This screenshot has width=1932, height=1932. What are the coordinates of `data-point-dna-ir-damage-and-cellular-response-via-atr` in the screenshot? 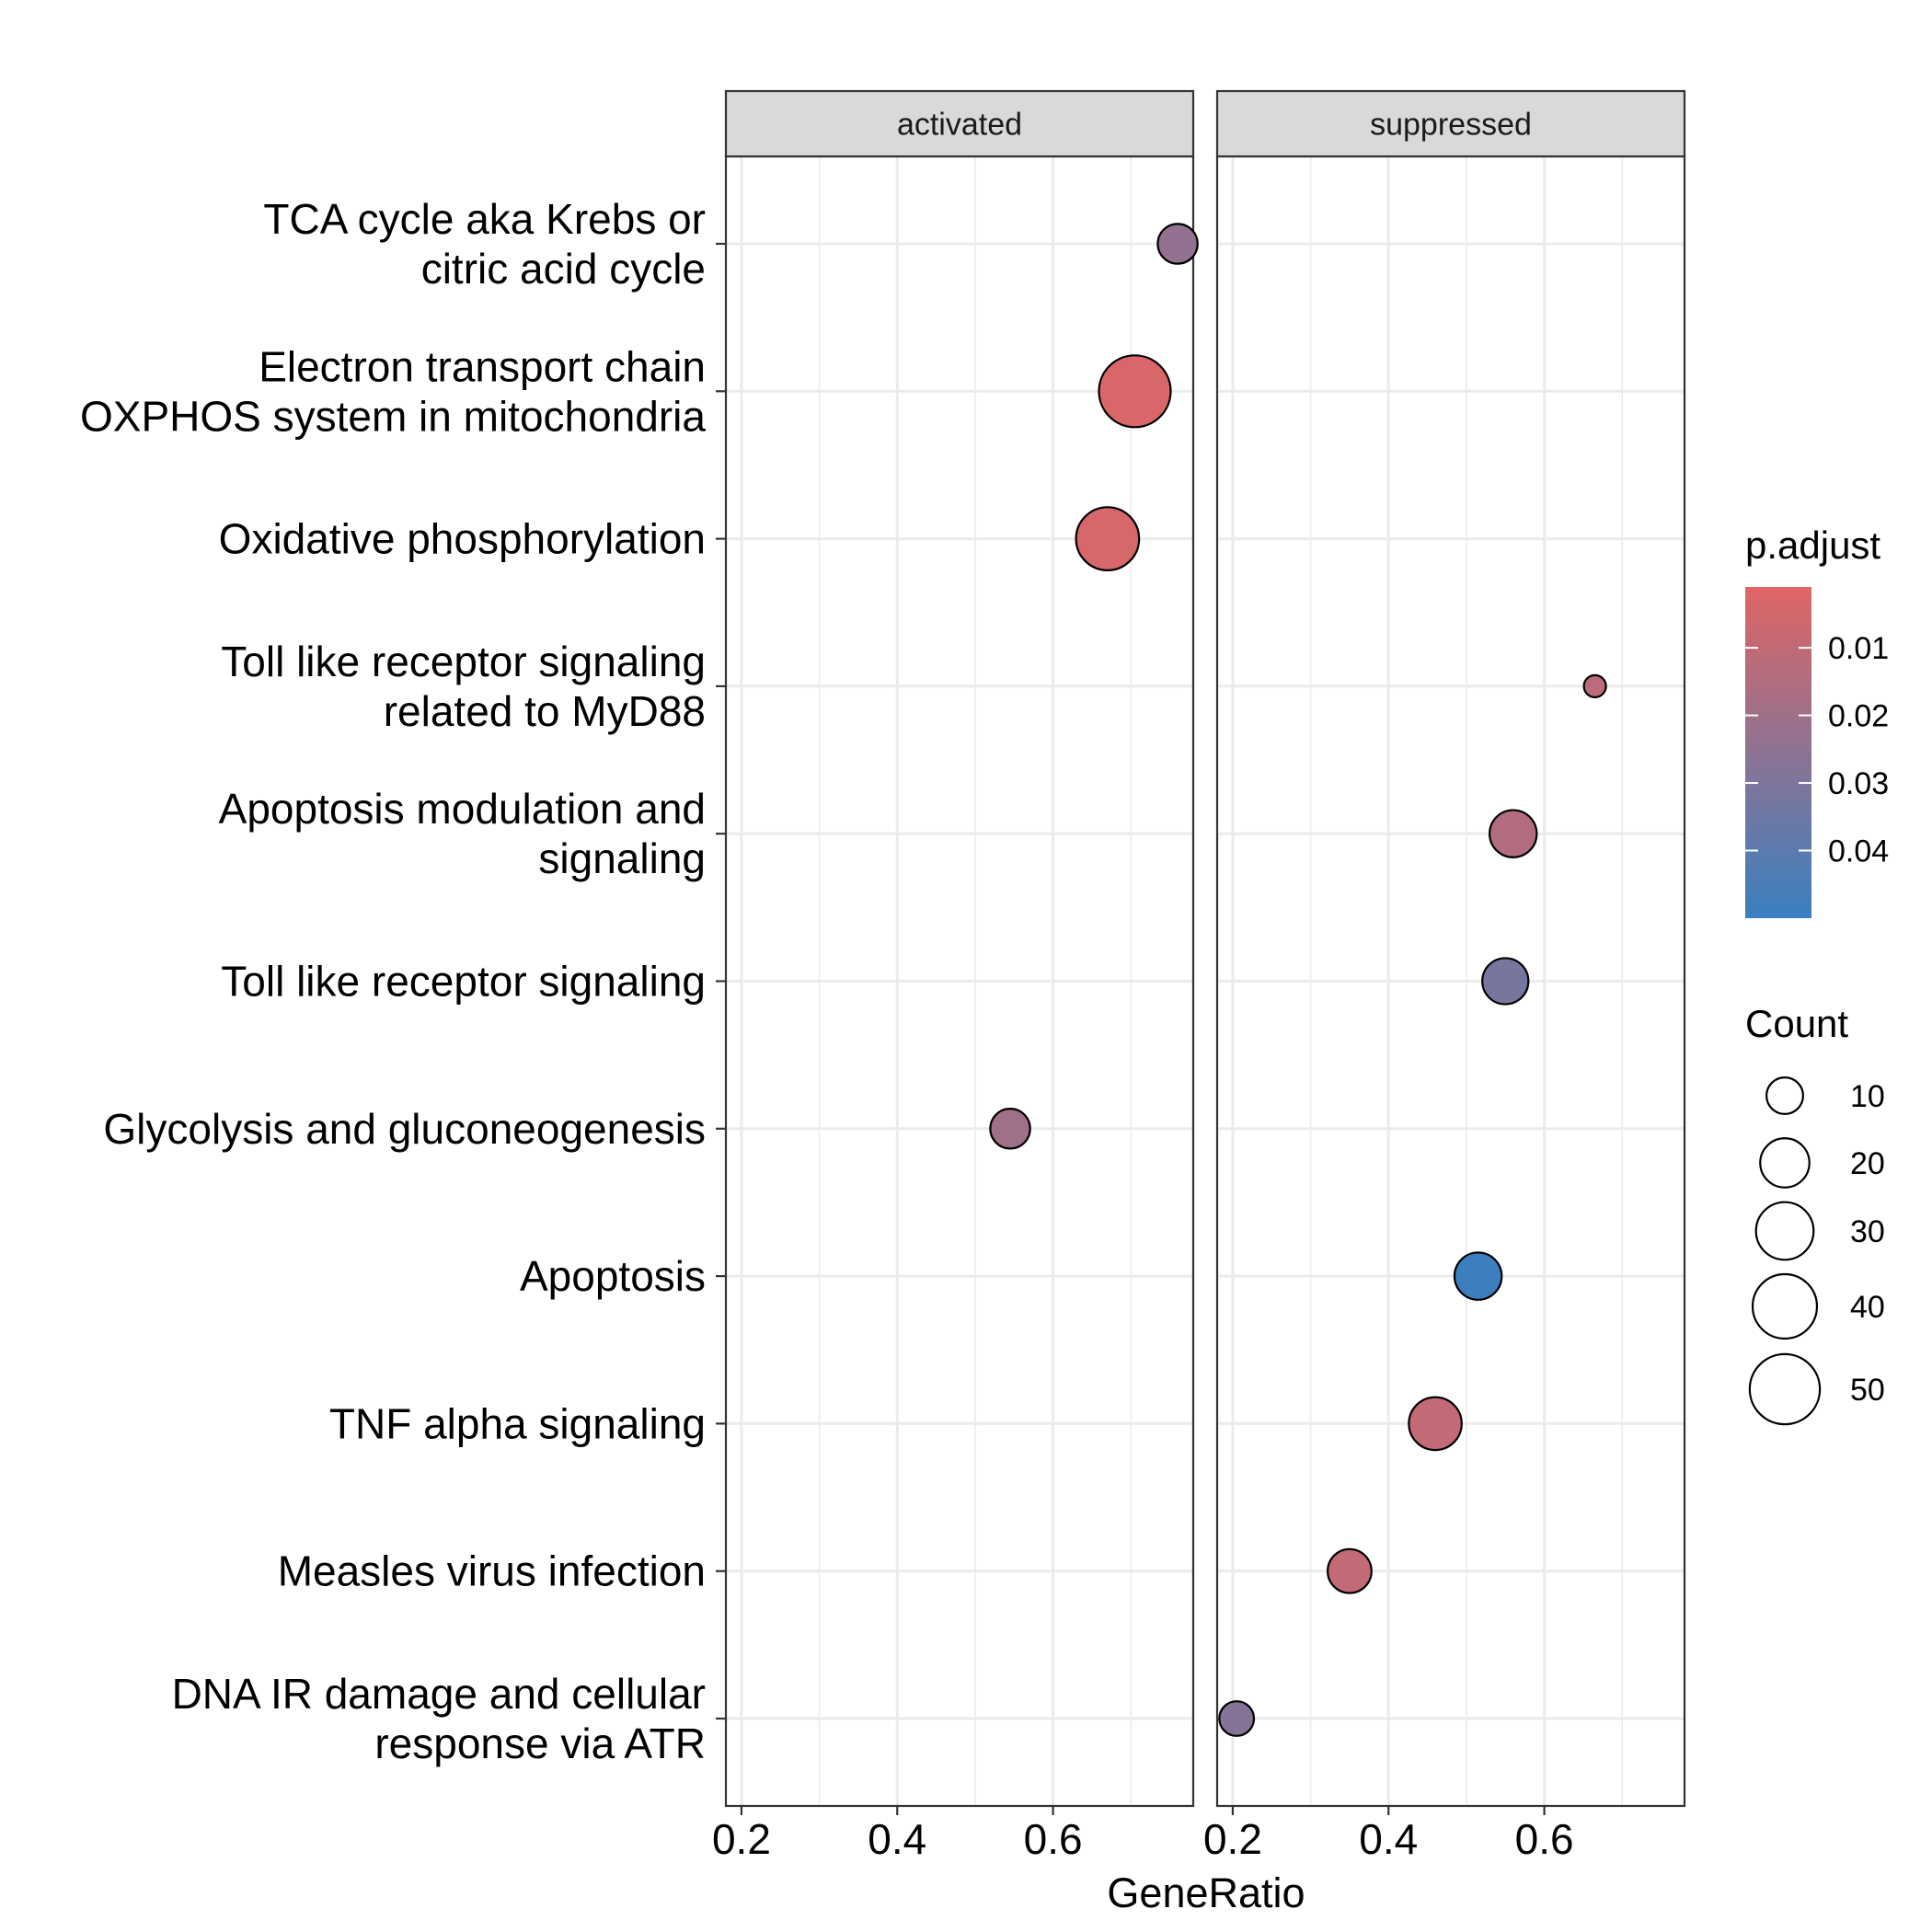 It's located at (1237, 1718).